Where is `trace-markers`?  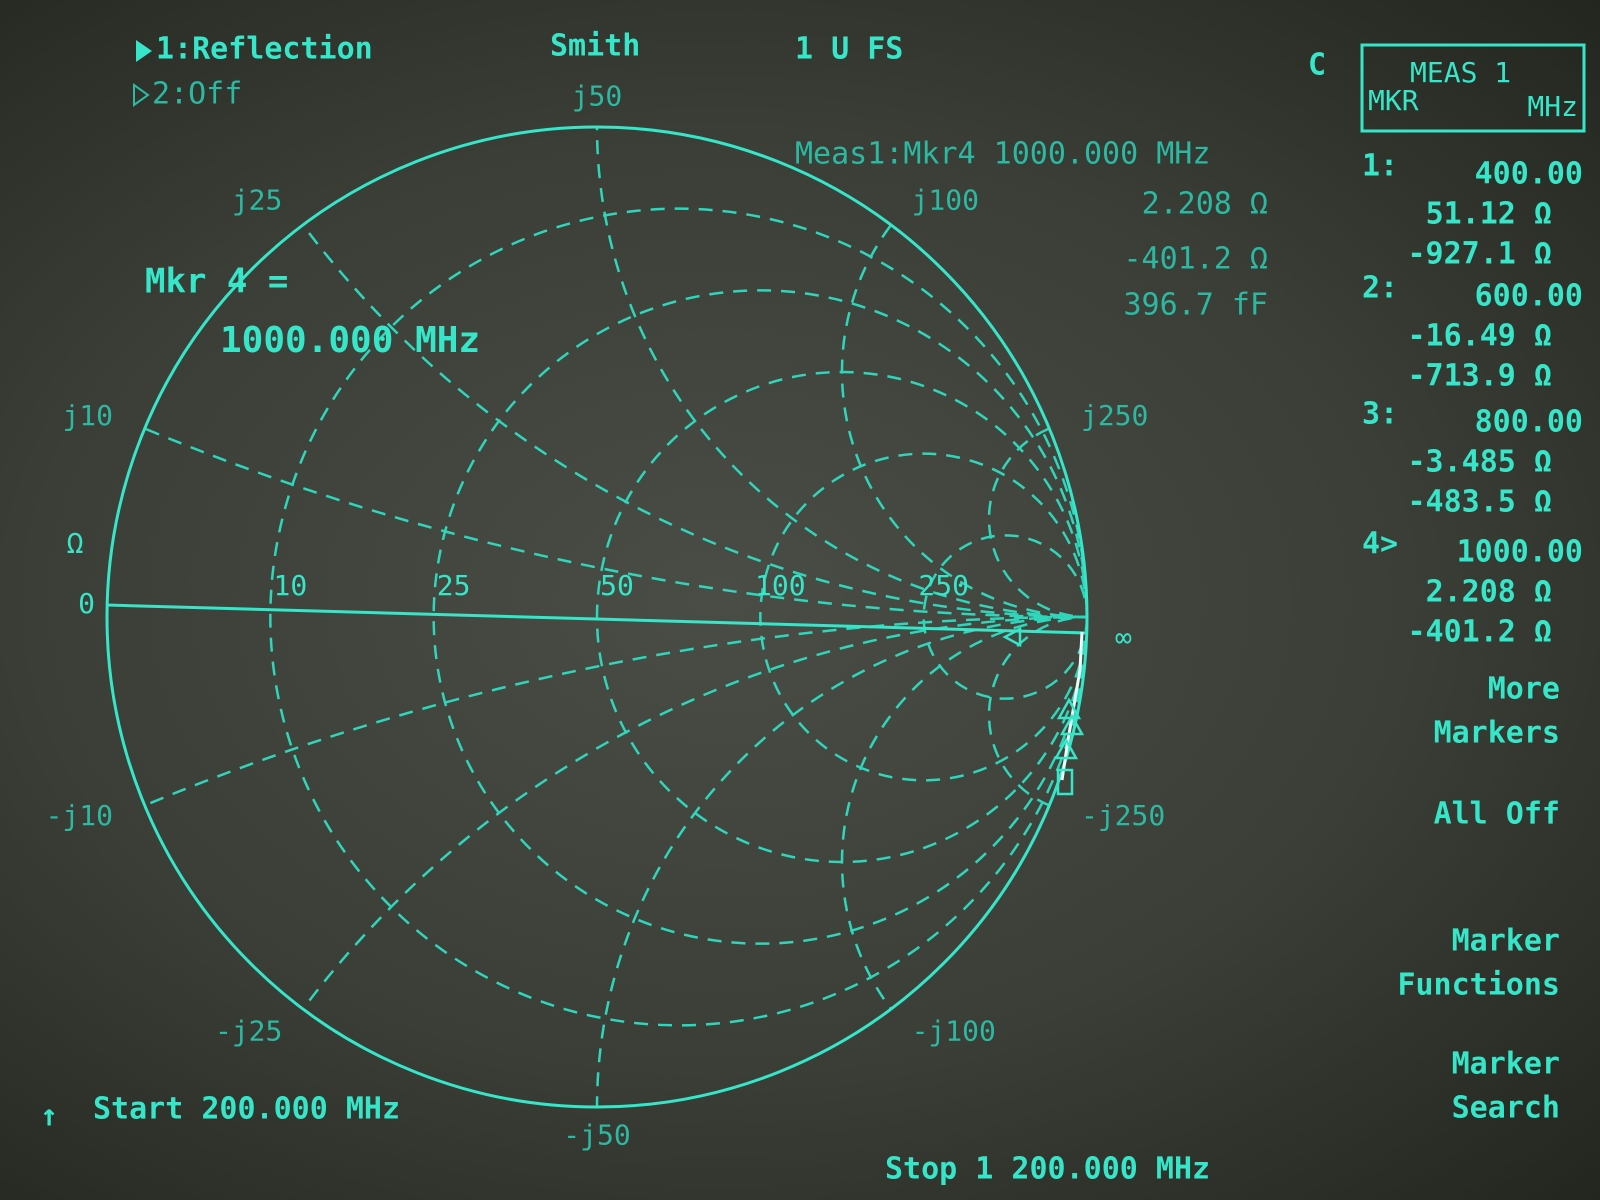
trace-markers is located at coordinates (1043, 711).